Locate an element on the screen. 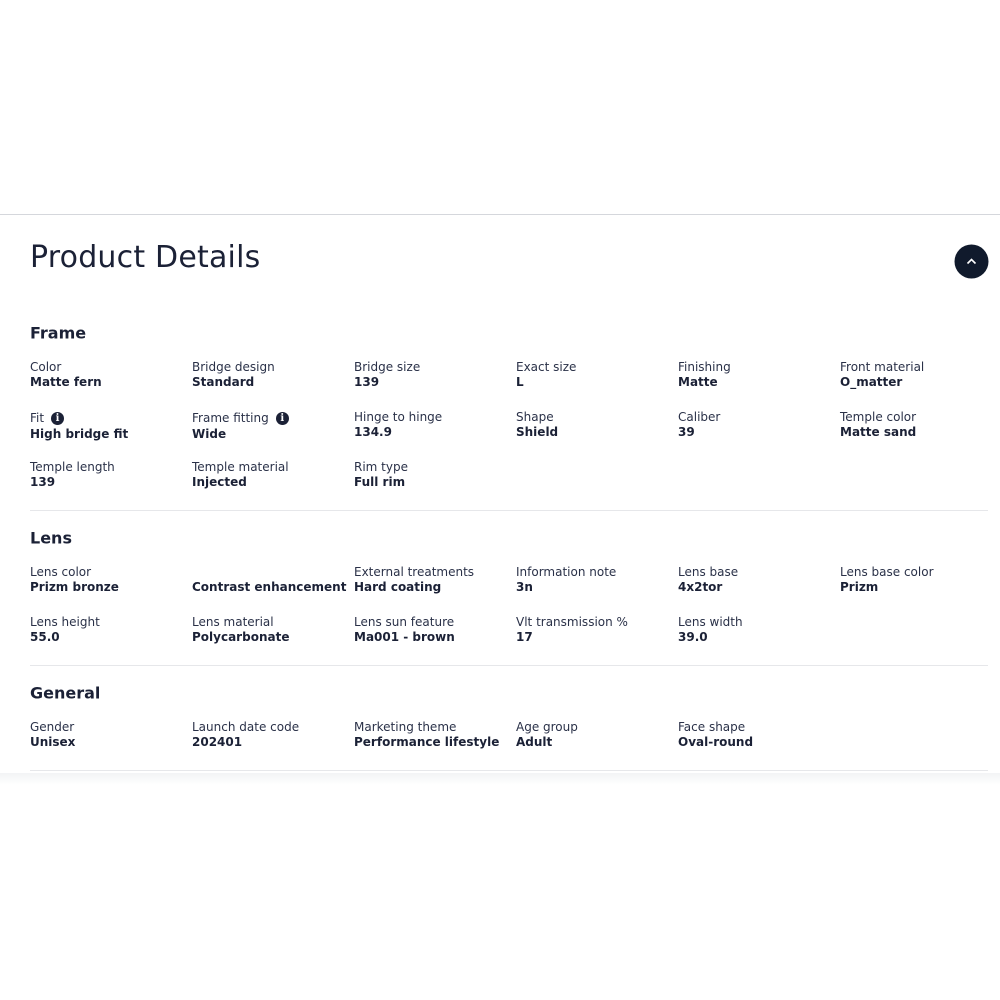  label-text: Caliber is located at coordinates (699, 417).